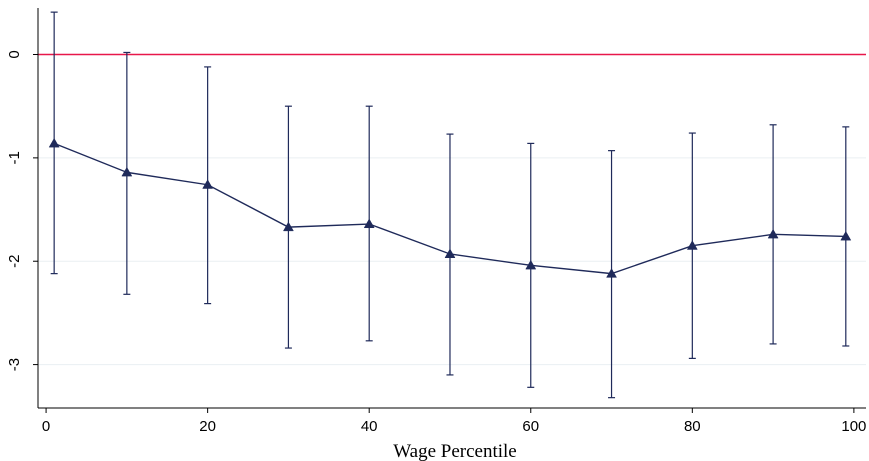 The image size is (869, 461). I want to click on x-tick-label: 80, so click(692, 426).